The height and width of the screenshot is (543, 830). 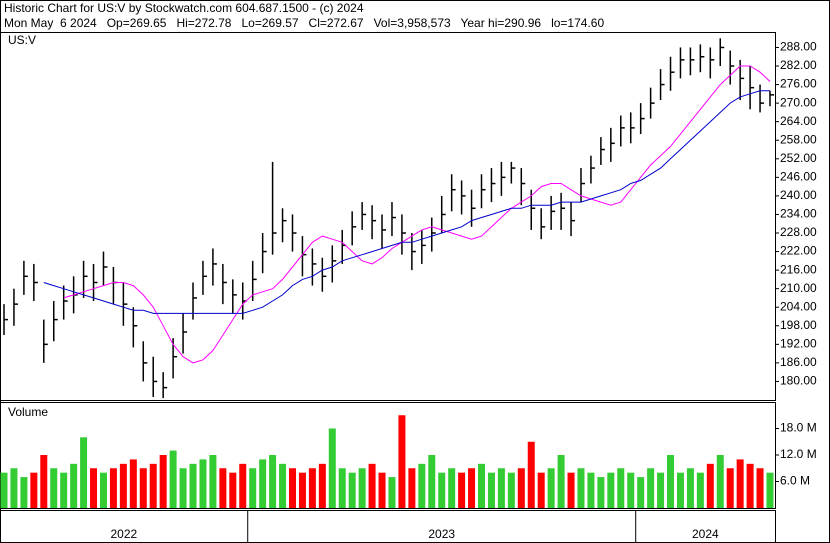 I want to click on y-tick-label: 228.00, so click(x=798, y=232).